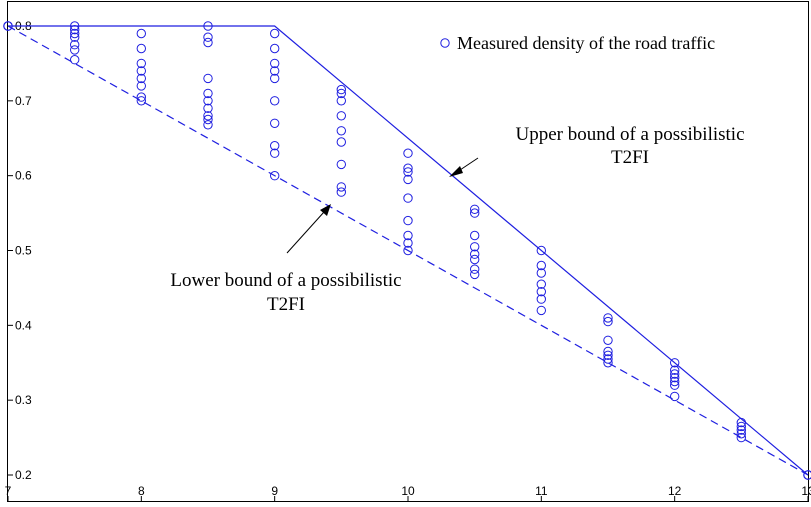 Image resolution: width=811 pixels, height=507 pixels. I want to click on annotation-upper-line1: Upper bound of a possibilistic, so click(629, 134).